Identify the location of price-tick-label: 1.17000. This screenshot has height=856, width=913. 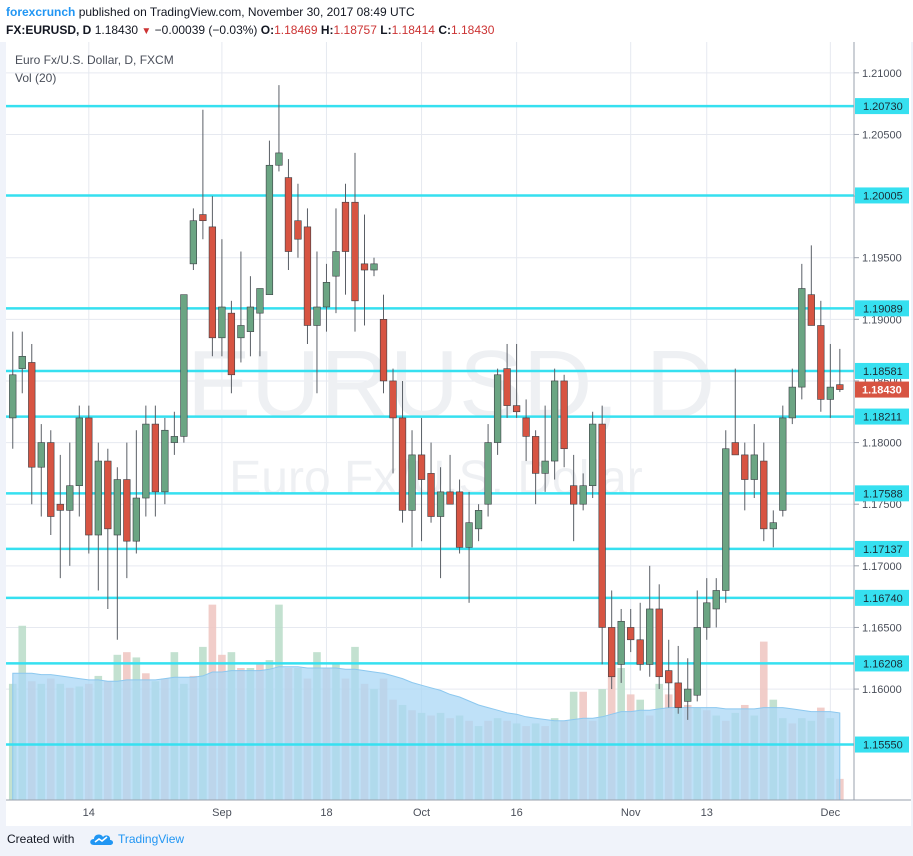
(882, 567).